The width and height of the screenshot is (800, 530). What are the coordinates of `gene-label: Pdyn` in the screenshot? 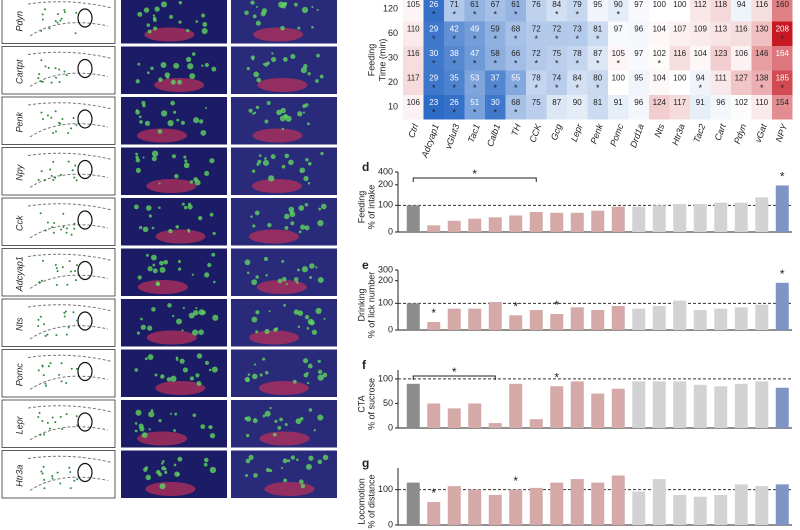 It's located at (19, 21).